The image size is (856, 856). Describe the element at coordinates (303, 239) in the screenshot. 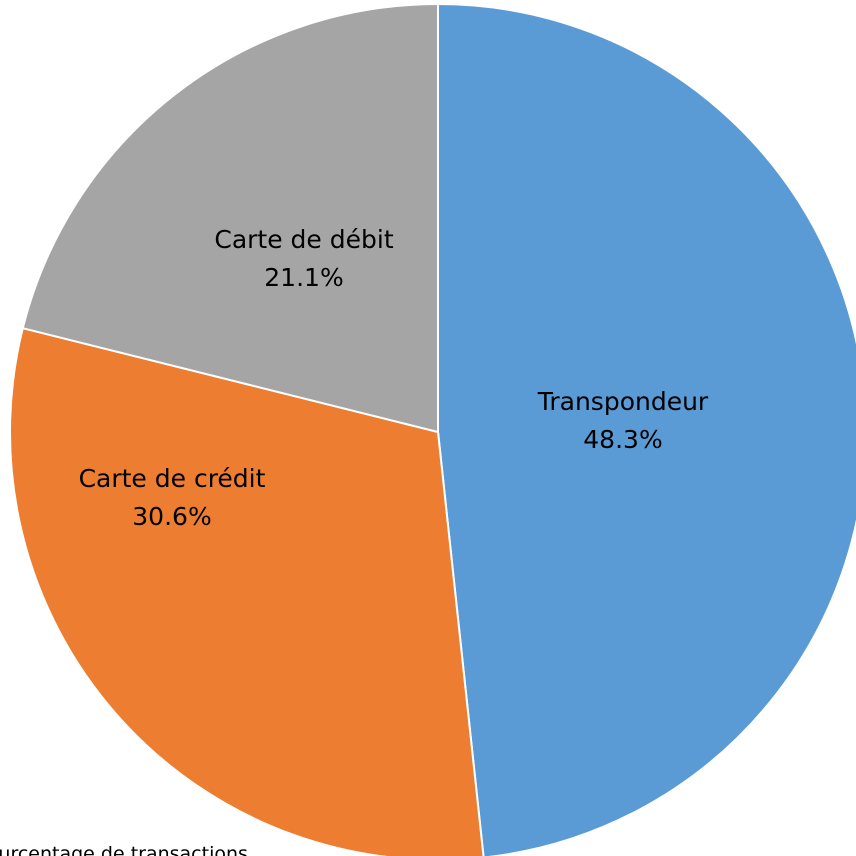

I see `slice-label: Carte de débit` at that location.